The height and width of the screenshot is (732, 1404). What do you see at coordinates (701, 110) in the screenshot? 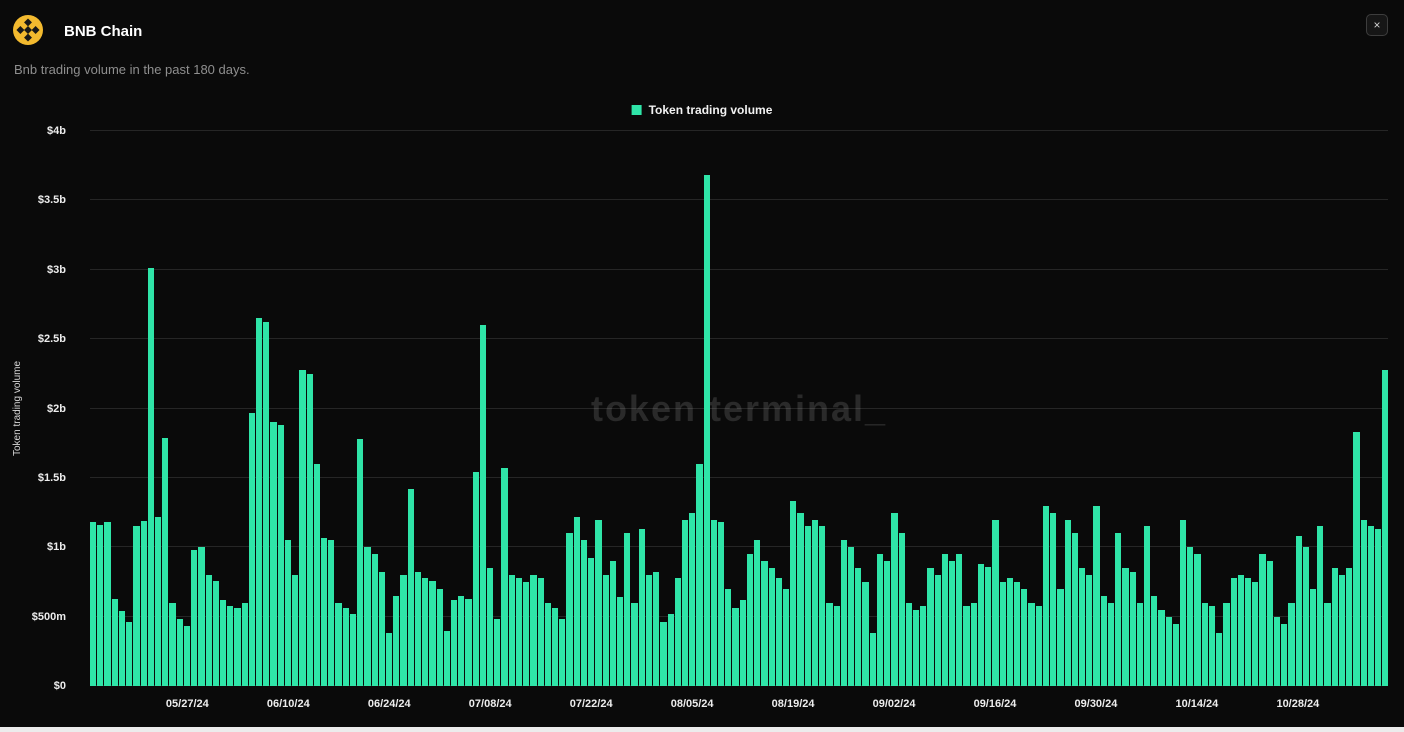
I see `legend: Token trading volume` at bounding box center [701, 110].